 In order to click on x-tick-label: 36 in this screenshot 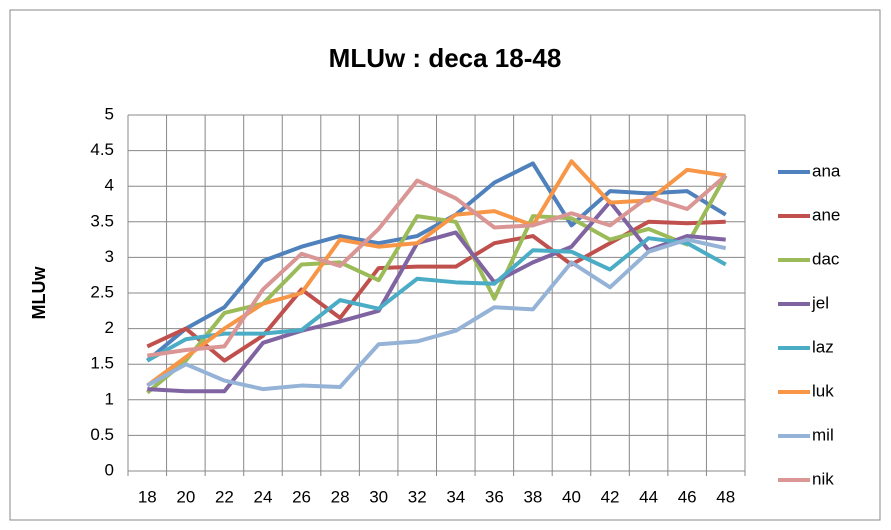, I will do `click(494, 496)`.